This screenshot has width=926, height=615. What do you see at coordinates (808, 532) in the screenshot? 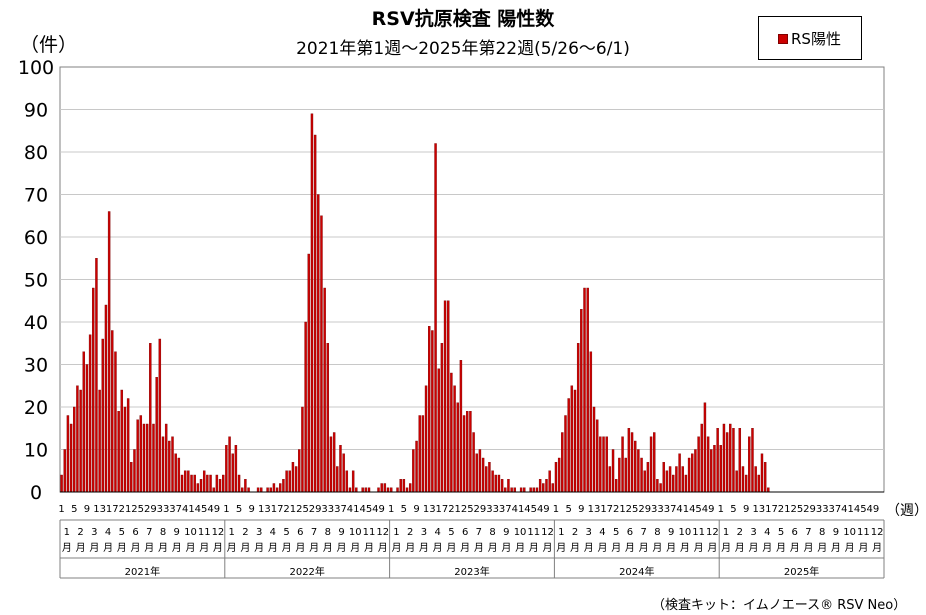
I see `month-label: 7` at bounding box center [808, 532].